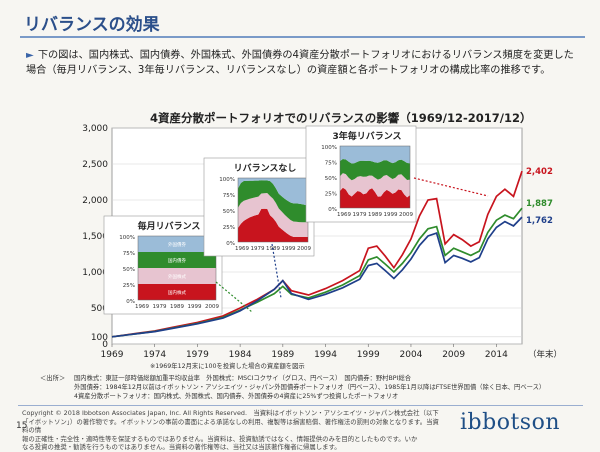 The image size is (600, 452). What do you see at coordinates (53, 378) in the screenshot?
I see `source-label: ＜出所＞` at bounding box center [53, 378].